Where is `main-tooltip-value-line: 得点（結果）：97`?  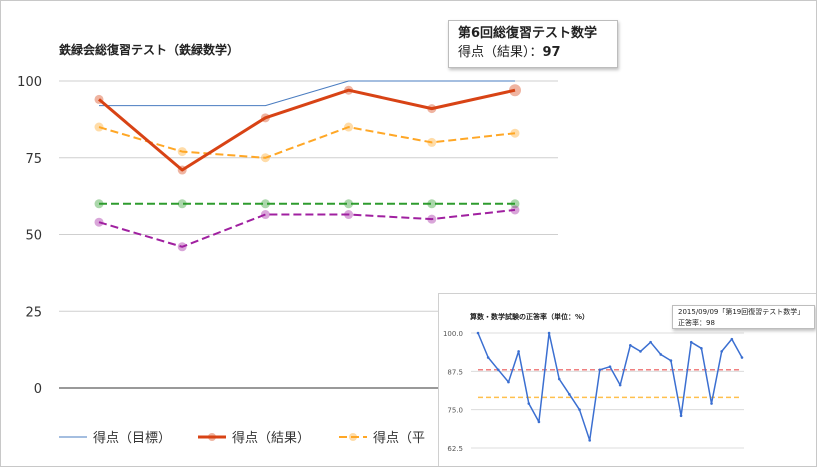
main-tooltip-value-line: 得点（結果）：97 is located at coordinates (533, 53).